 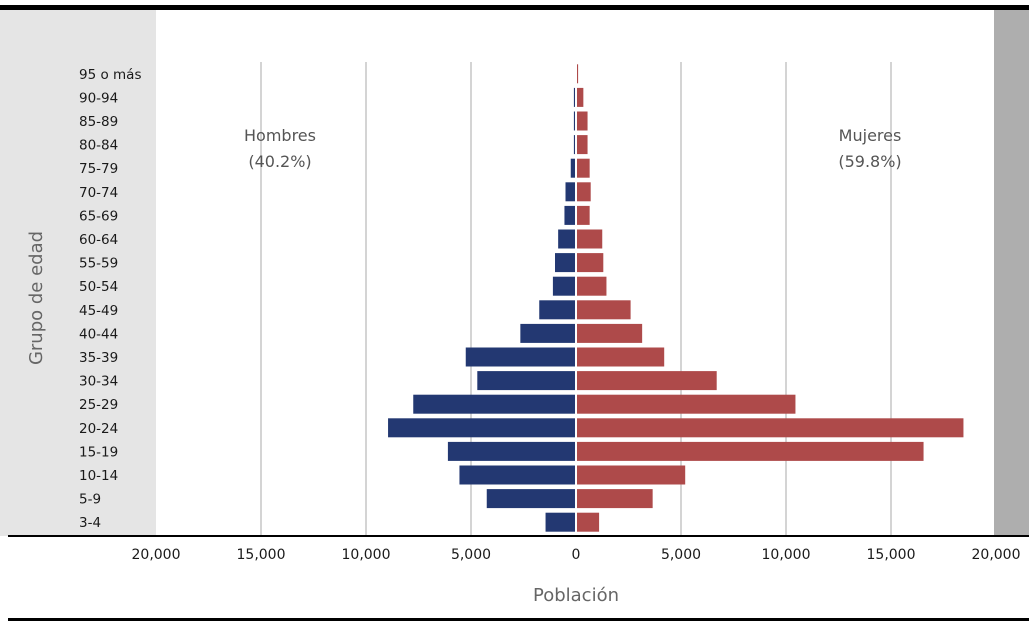 I want to click on x-axis-line, so click(x=518, y=536).